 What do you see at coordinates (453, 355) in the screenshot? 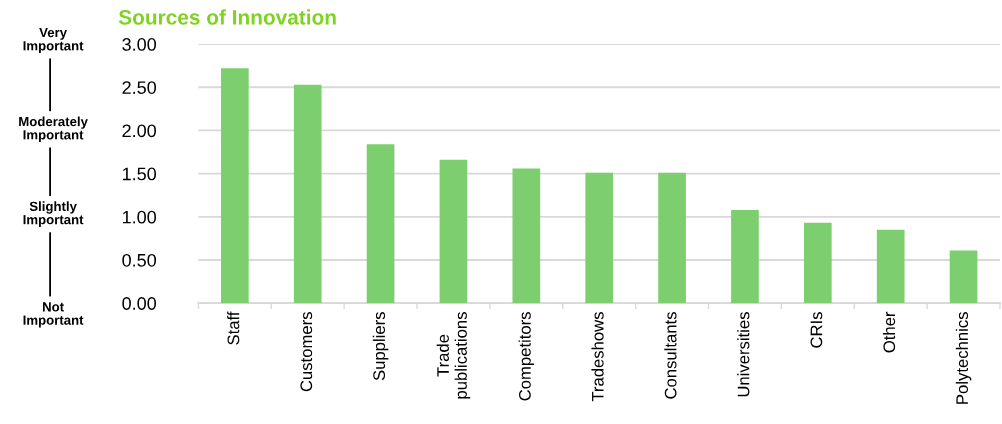
I see `x-tick-label: Trade publications` at bounding box center [453, 355].